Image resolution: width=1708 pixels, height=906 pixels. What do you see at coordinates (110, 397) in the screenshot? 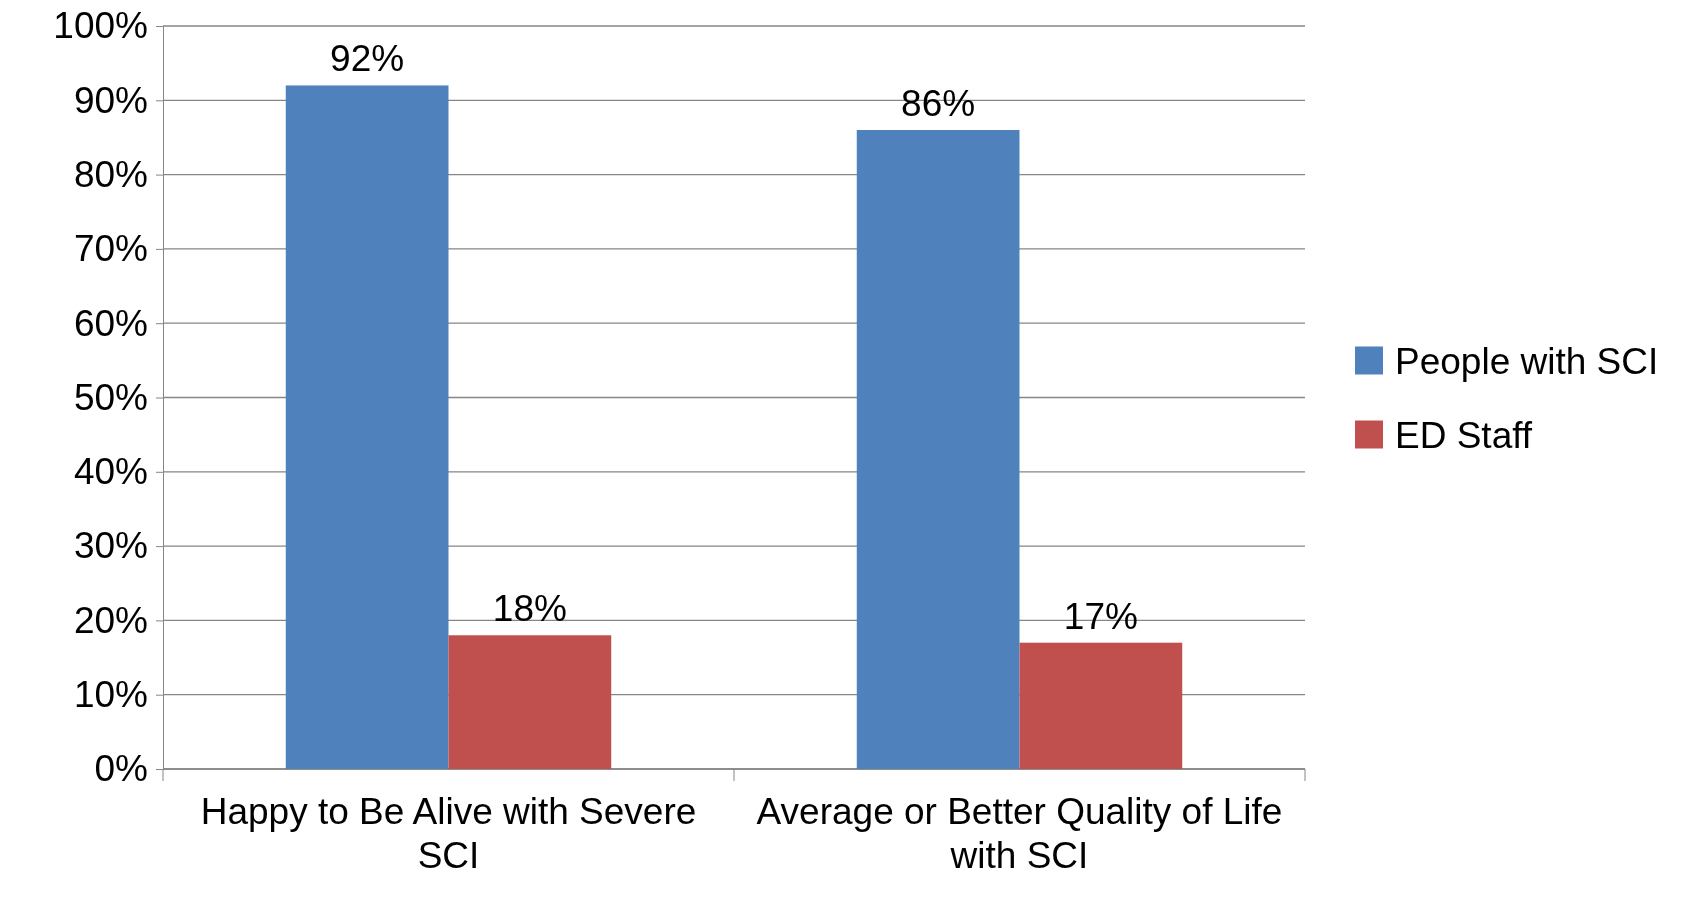
I see `y-tick-label: 50%` at bounding box center [110, 397].